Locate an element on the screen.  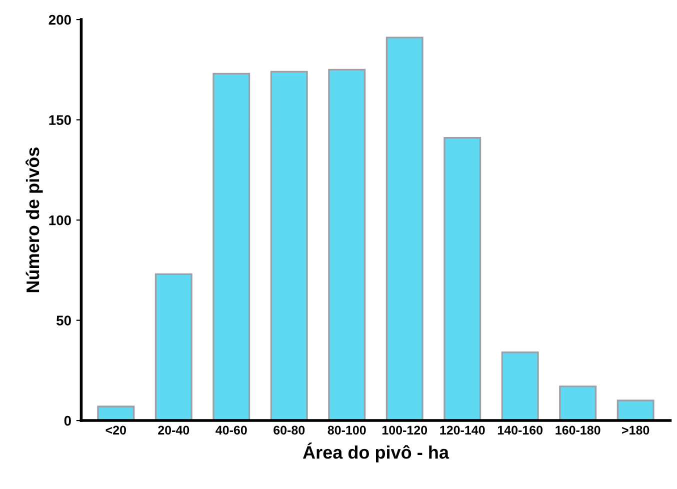
y-tick-label: 0 is located at coordinates (67, 421).